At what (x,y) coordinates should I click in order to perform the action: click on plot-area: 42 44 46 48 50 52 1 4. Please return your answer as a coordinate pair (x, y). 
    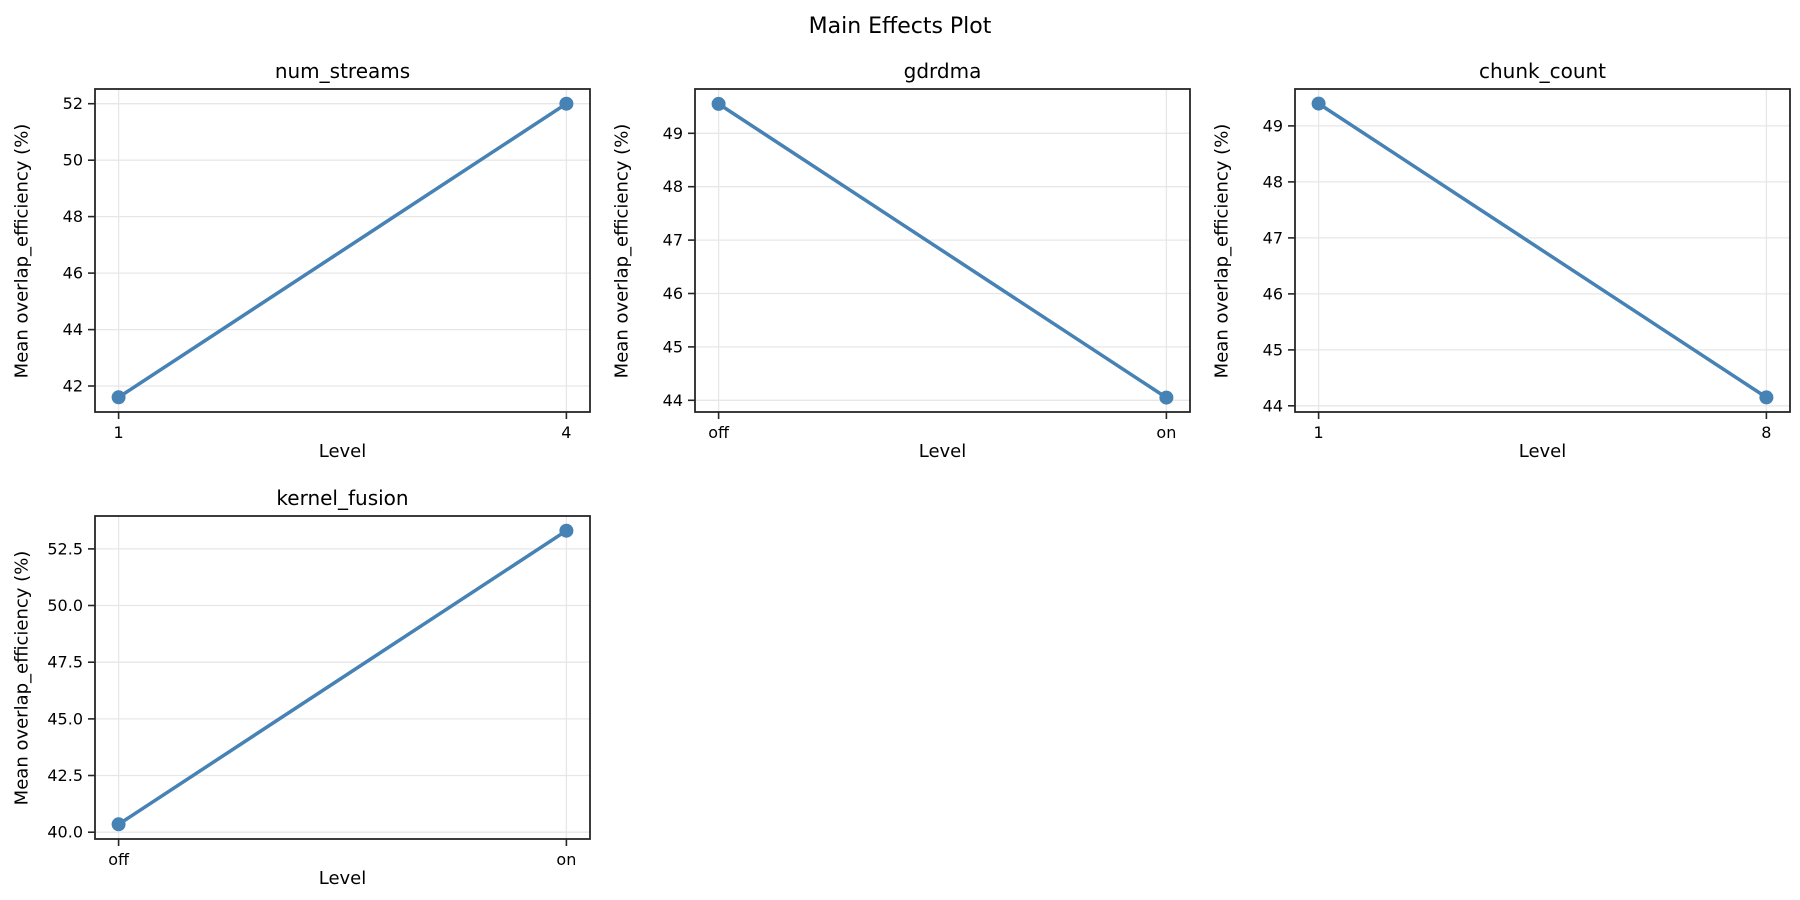
    Looking at the image, I should click on (327, 265).